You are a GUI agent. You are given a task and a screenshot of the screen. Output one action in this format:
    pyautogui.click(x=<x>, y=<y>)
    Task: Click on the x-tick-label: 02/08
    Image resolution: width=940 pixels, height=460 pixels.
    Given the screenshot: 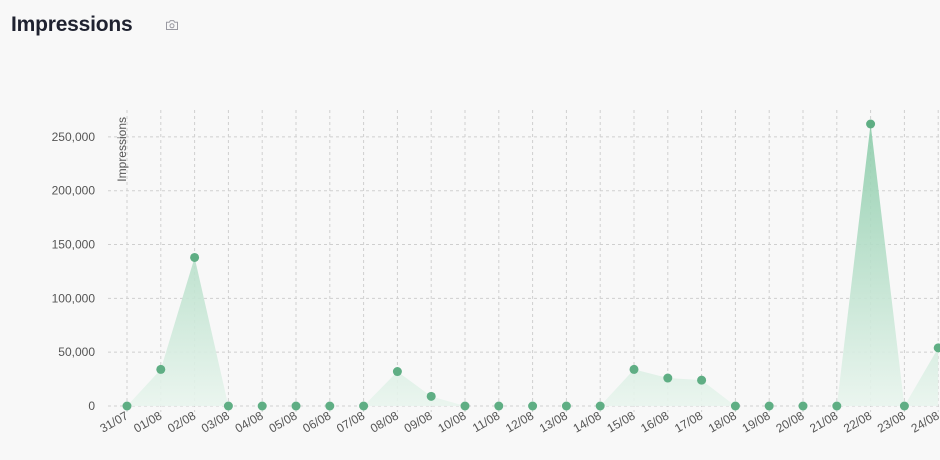 What is the action you would take?
    pyautogui.click(x=181, y=421)
    